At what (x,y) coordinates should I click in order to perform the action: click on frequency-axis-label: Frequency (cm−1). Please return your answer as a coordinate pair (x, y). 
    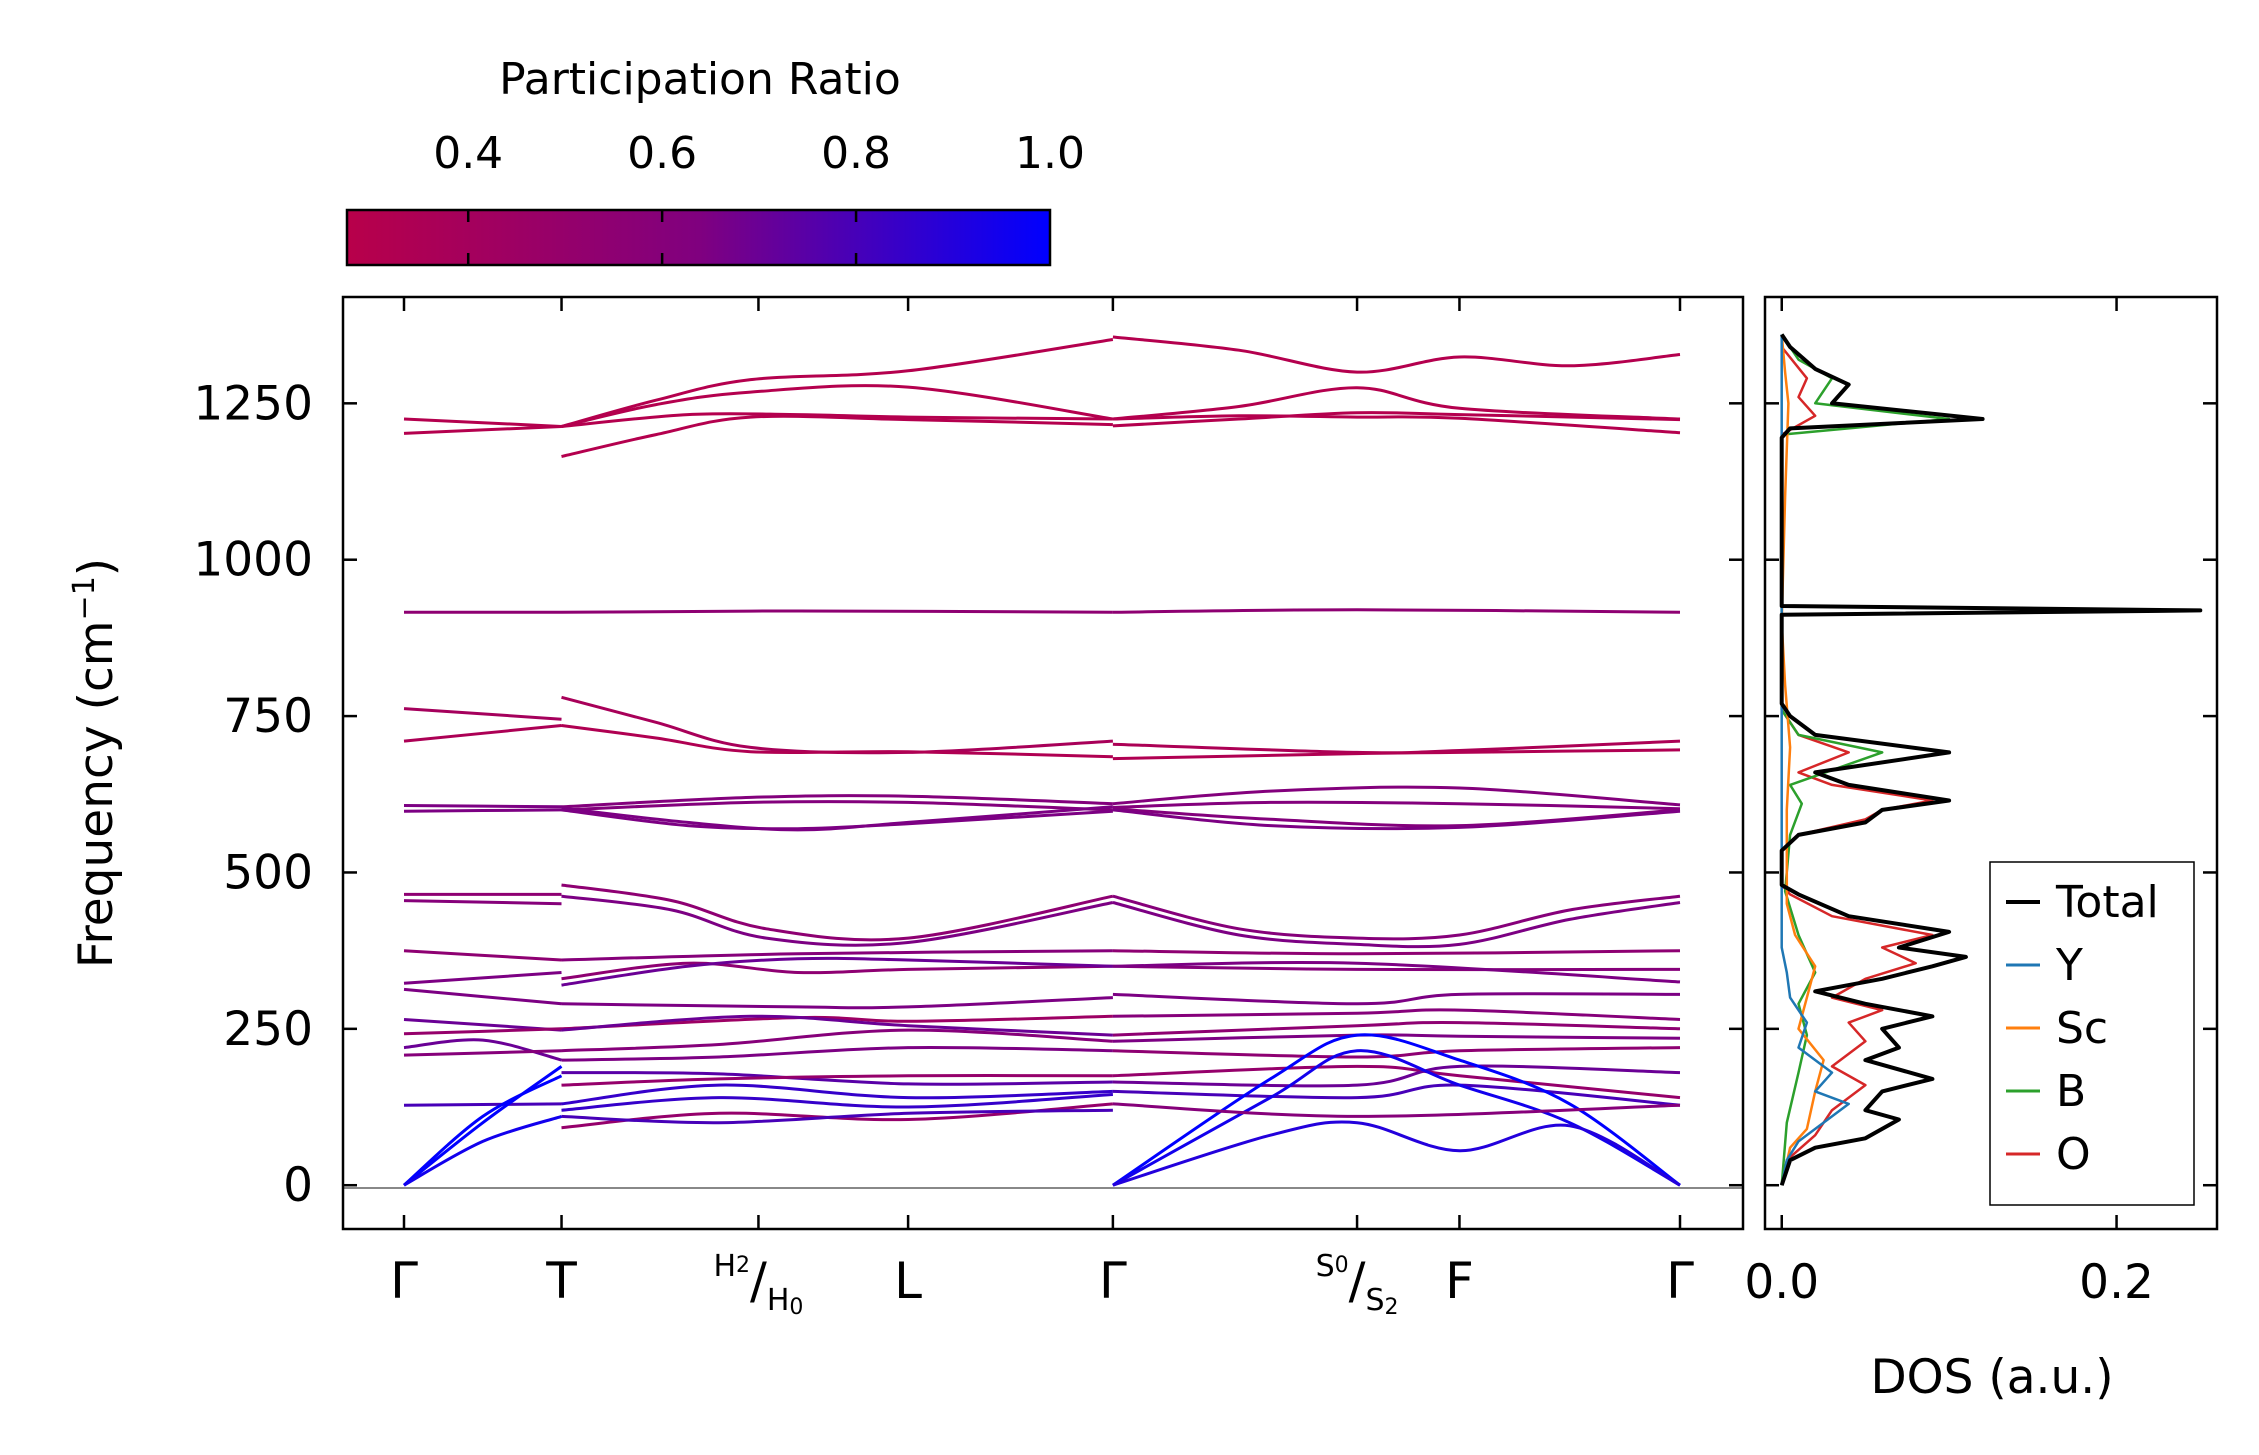
    Looking at the image, I should click on (95, 763).